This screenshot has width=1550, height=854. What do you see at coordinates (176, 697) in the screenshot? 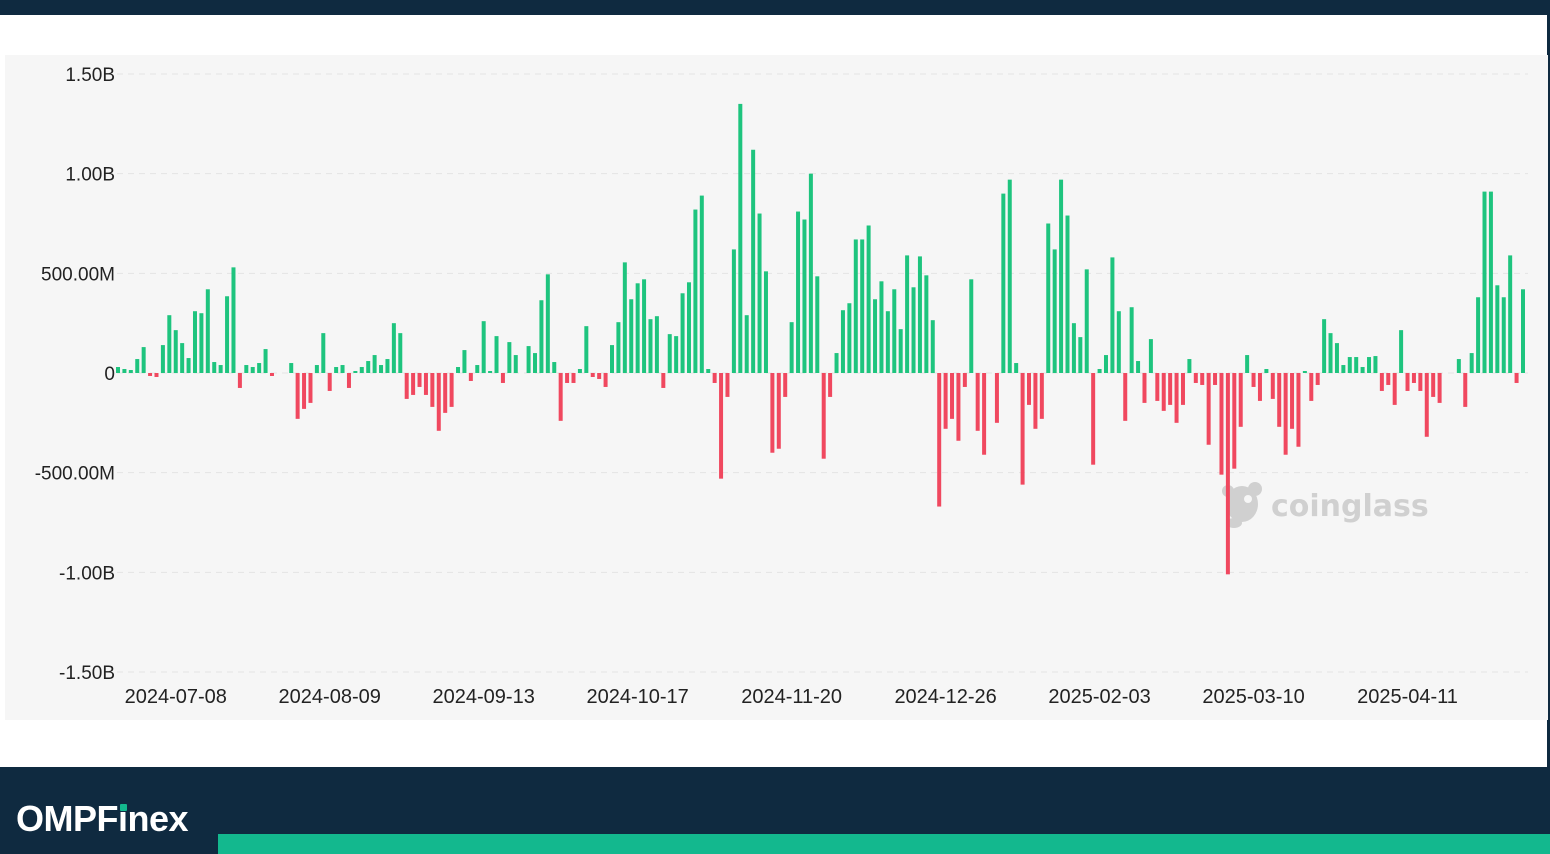
I see `x-tick-label: 2024-07-08` at bounding box center [176, 697].